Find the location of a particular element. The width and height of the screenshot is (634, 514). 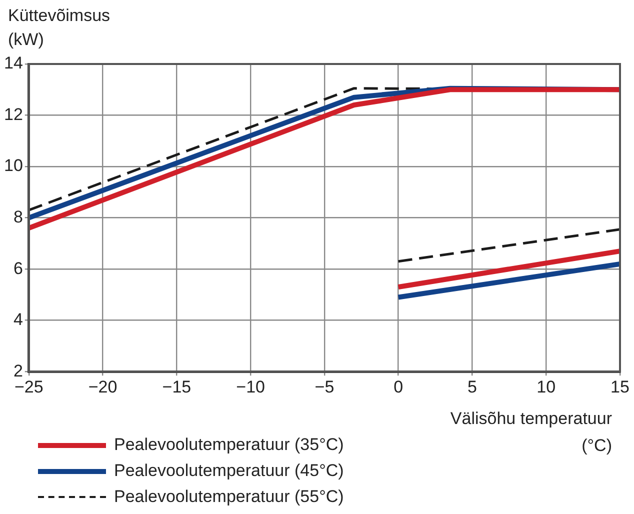

y-tick-label: 14 is located at coordinates (13, 63).